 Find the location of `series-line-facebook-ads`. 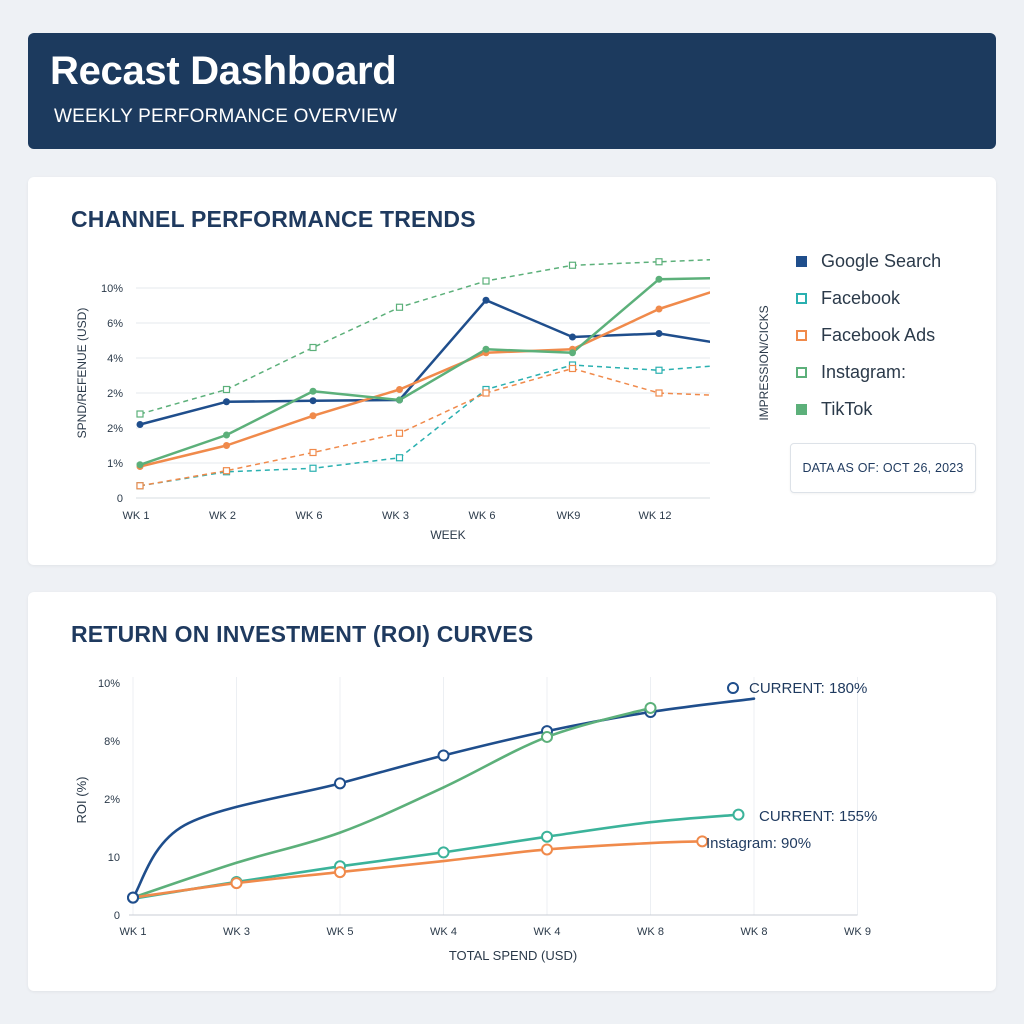

series-line-facebook-ads is located at coordinates (424, 379).